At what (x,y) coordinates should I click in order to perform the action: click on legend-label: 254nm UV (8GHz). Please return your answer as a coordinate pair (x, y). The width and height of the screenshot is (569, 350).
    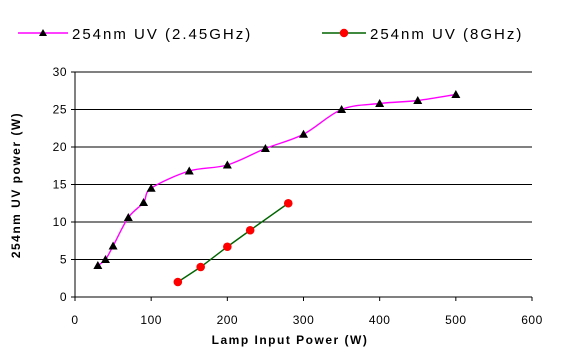
    Looking at the image, I should click on (446, 34).